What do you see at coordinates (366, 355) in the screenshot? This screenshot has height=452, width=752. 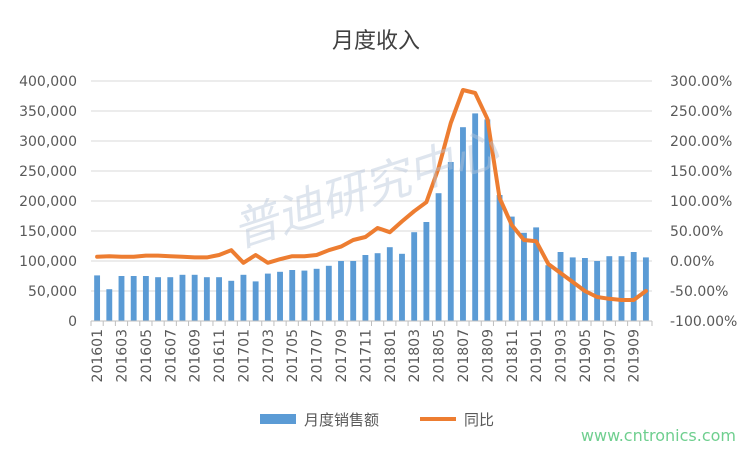 I see `x-tick-label: 201711` at bounding box center [366, 355].